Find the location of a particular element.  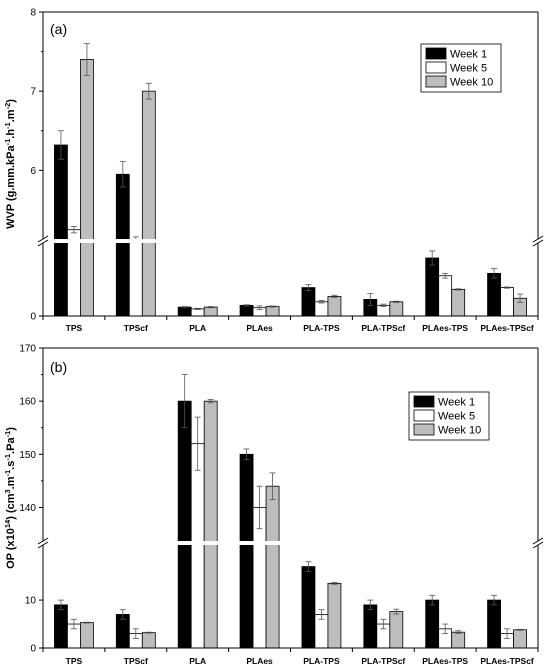

y-axis-label: WVP (g.mm.kPa-1.h-1.m-2) is located at coordinates (10, 164).